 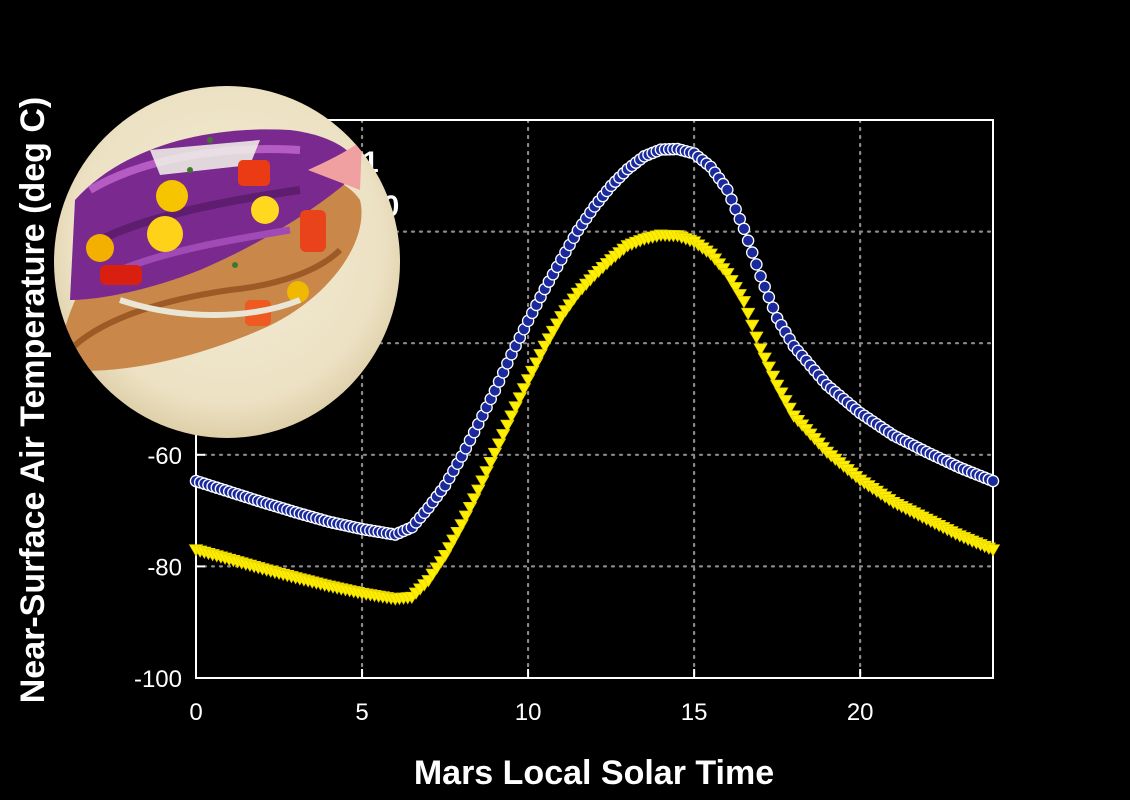 What do you see at coordinates (164, 567) in the screenshot?
I see `y-tick-label: -80` at bounding box center [164, 567].